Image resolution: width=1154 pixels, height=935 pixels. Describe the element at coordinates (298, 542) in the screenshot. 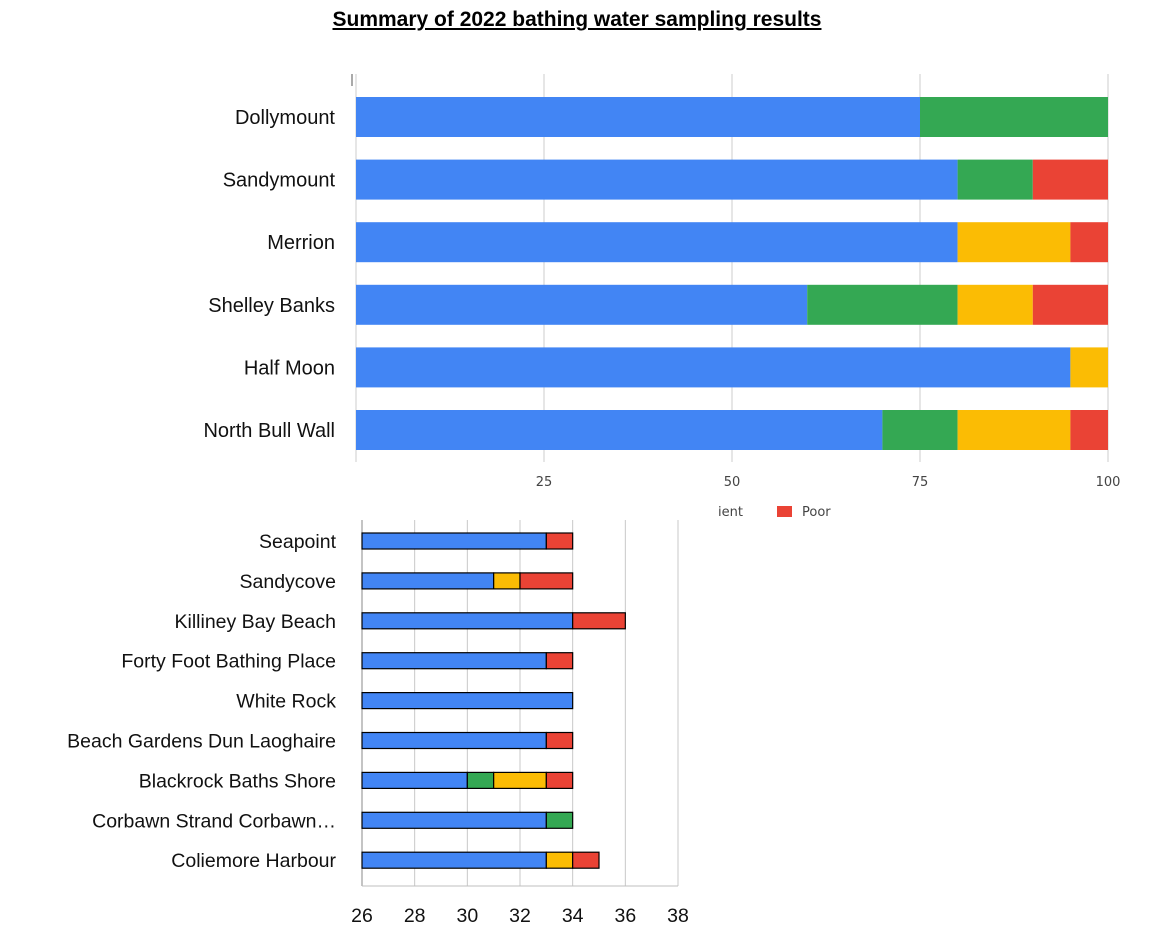

I see `category-label: Seapoint` at that location.